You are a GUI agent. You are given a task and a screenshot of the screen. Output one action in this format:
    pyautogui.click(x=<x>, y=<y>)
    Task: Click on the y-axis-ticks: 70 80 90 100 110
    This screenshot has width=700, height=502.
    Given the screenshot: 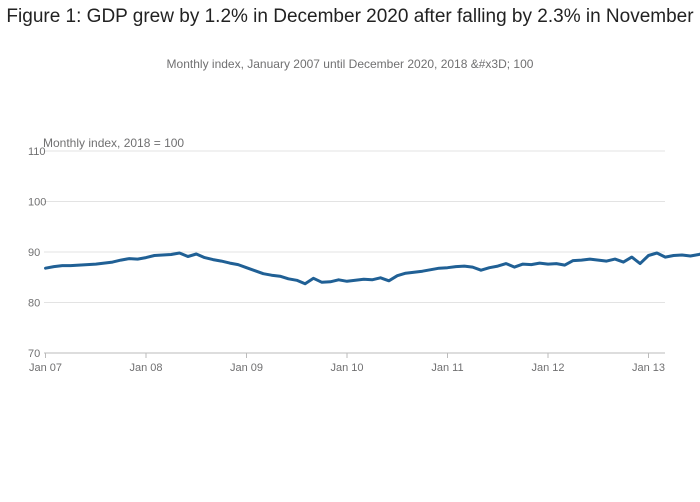 What is the action you would take?
    pyautogui.click(x=37, y=253)
    